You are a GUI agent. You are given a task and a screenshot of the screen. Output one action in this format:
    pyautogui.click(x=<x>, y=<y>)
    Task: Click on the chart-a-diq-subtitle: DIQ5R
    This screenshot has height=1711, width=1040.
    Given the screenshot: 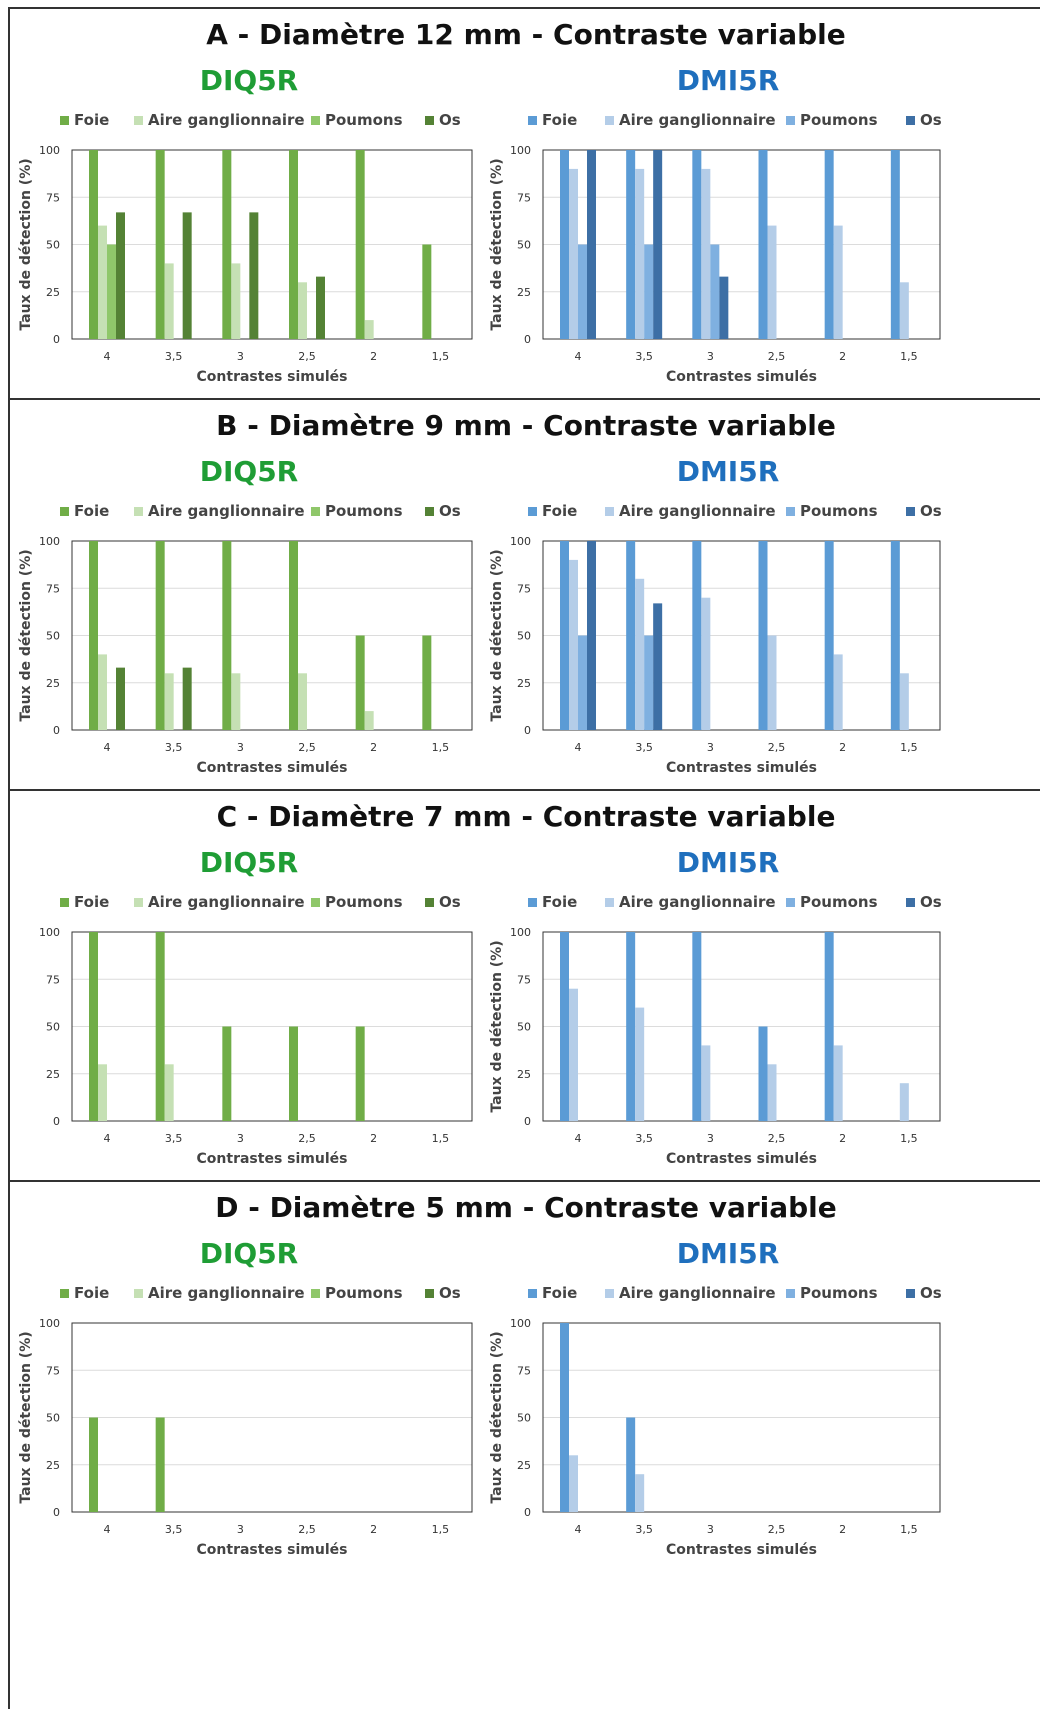 What is the action you would take?
    pyautogui.click(x=249, y=80)
    